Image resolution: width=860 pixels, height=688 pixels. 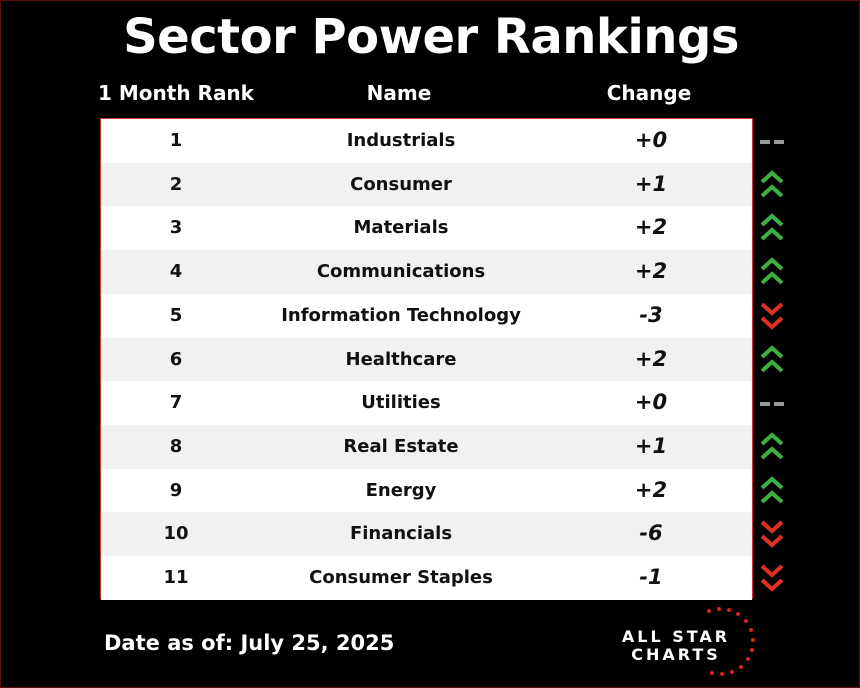 I want to click on table-cell: 7, so click(x=176, y=403).